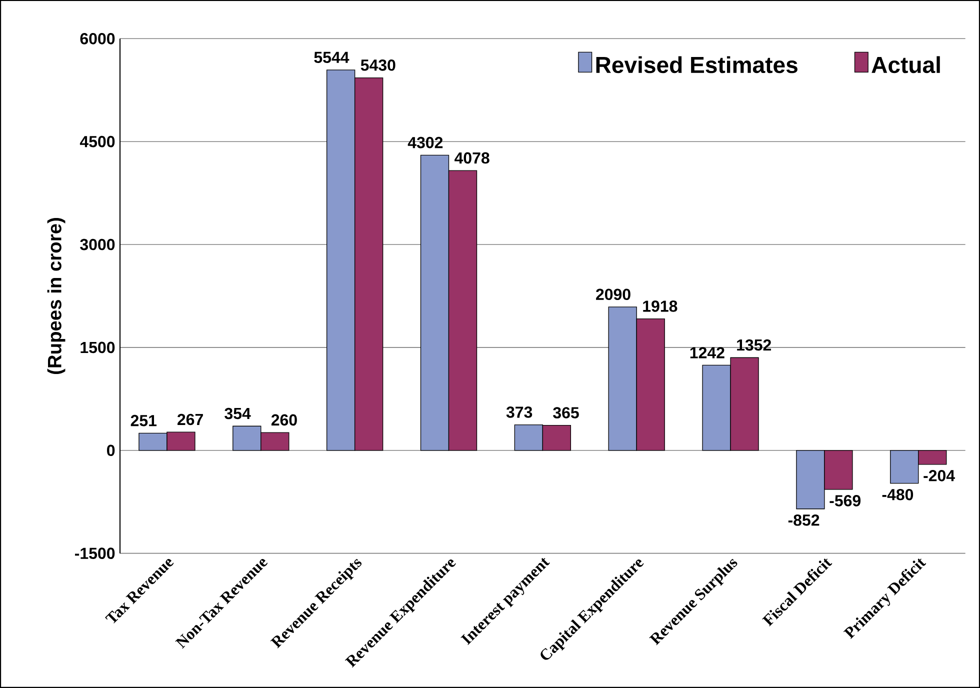 This screenshot has height=688, width=980. Describe the element at coordinates (898, 494) in the screenshot. I see `data-label: -480` at that location.